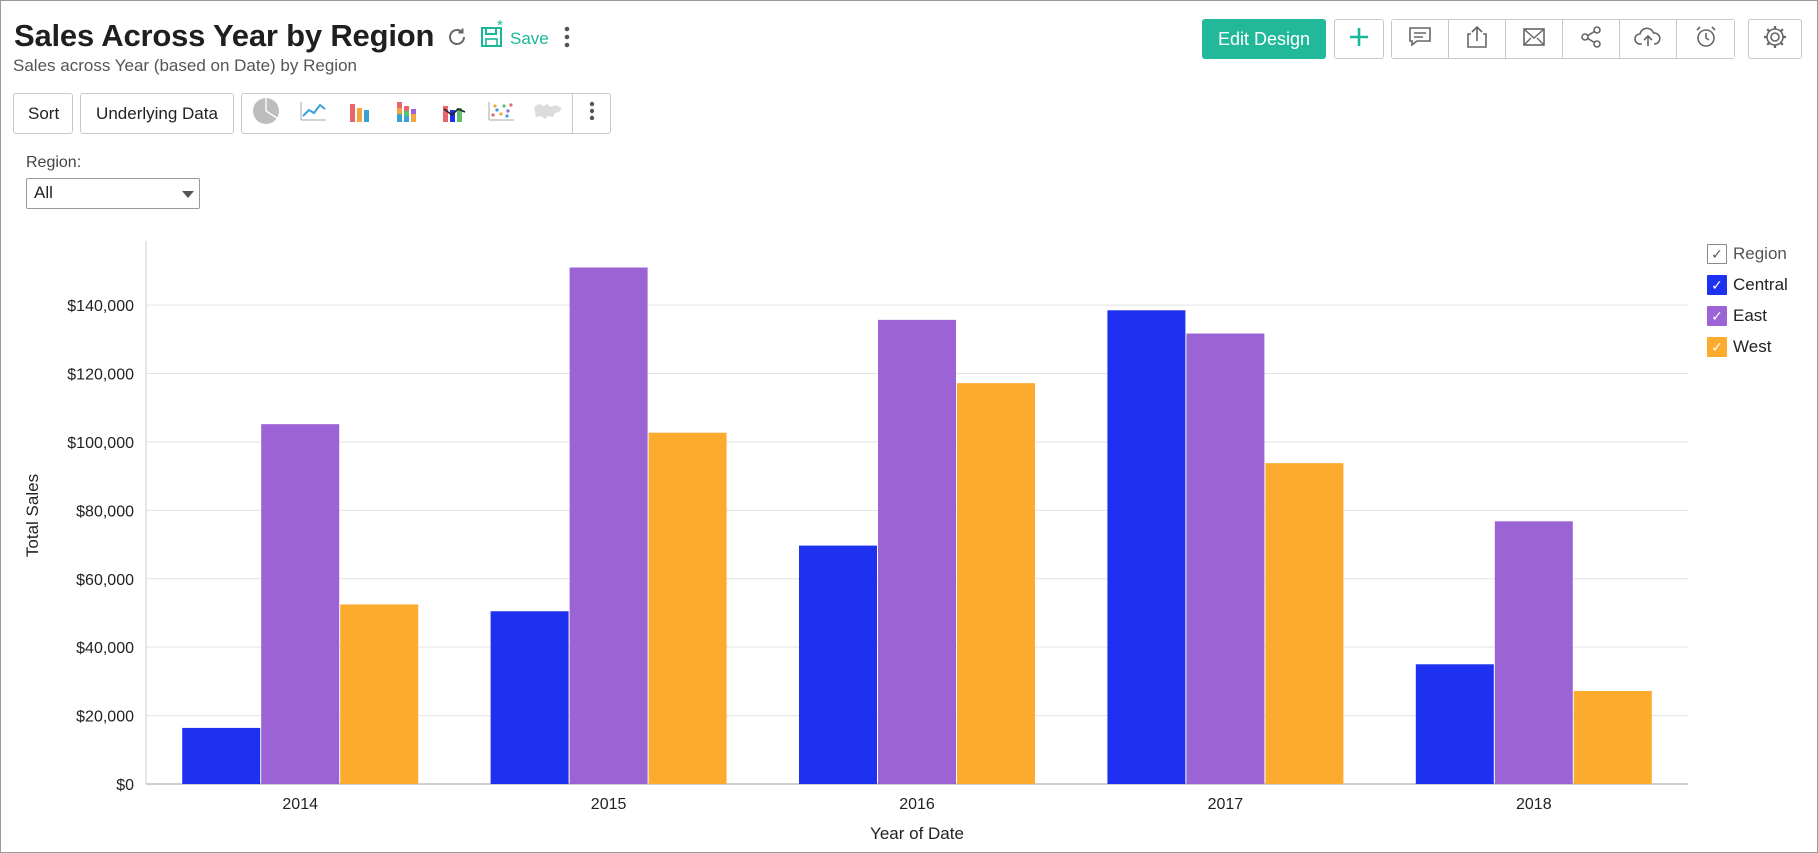  I want to click on legend-header: ✓ Region, so click(1747, 253).